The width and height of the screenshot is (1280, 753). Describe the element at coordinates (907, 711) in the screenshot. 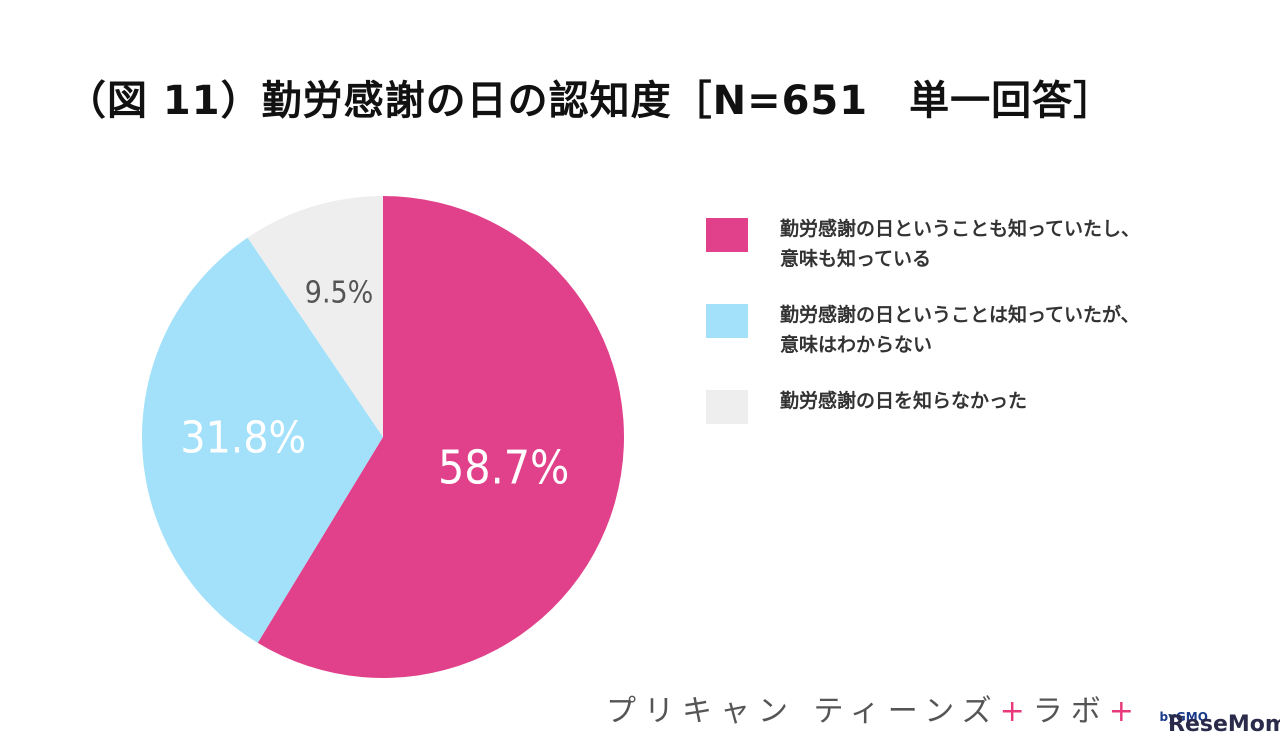

I see `brand-logo: プリキャン ティーンズ+ラボ+ byGMO` at that location.